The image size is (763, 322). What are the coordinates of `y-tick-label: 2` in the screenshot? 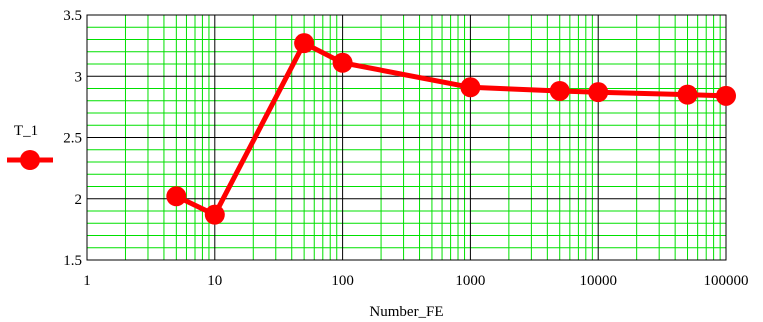 It's located at (79, 200).